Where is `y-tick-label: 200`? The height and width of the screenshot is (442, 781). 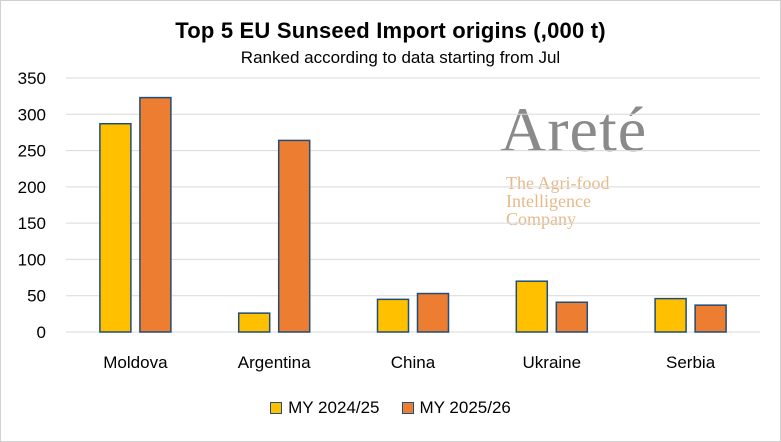
y-tick-label: 200 is located at coordinates (32, 187).